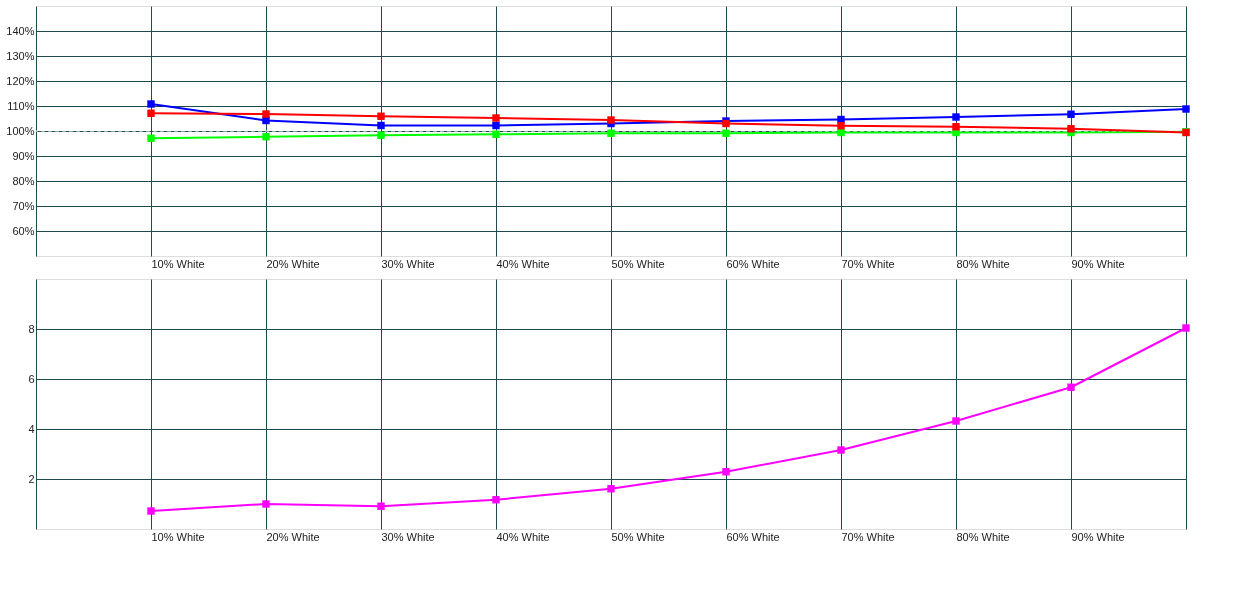  What do you see at coordinates (23, 180) in the screenshot?
I see `y-tick-label: 80%` at bounding box center [23, 180].